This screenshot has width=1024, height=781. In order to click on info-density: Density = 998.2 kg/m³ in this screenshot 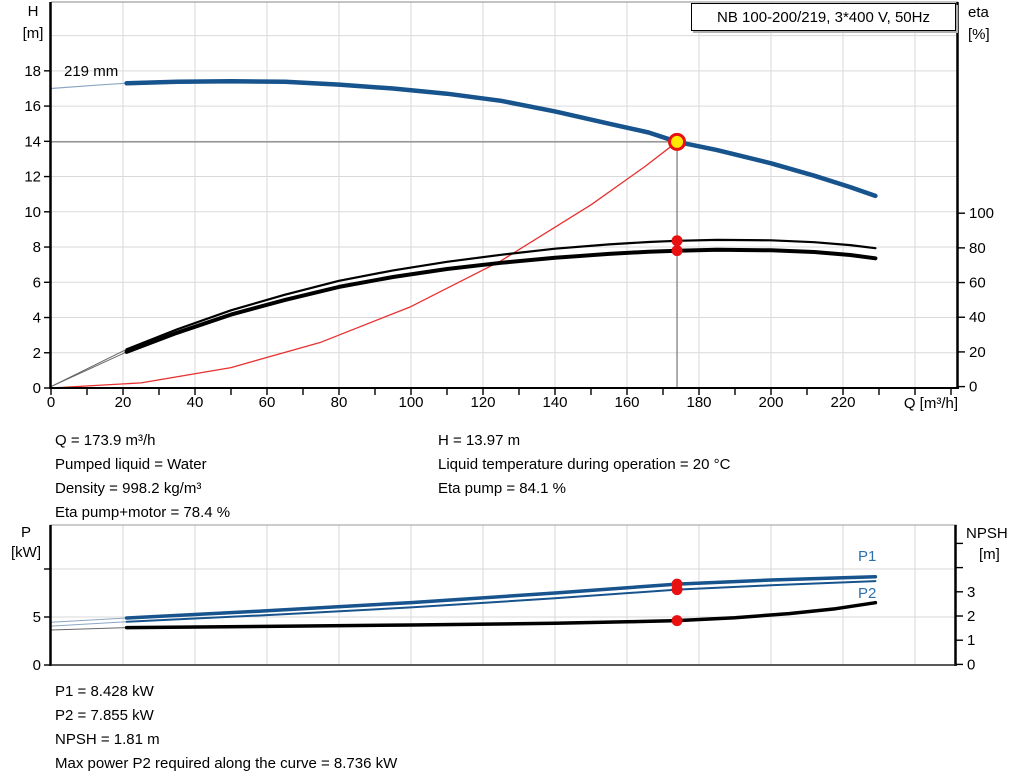, I will do `click(128, 488)`.